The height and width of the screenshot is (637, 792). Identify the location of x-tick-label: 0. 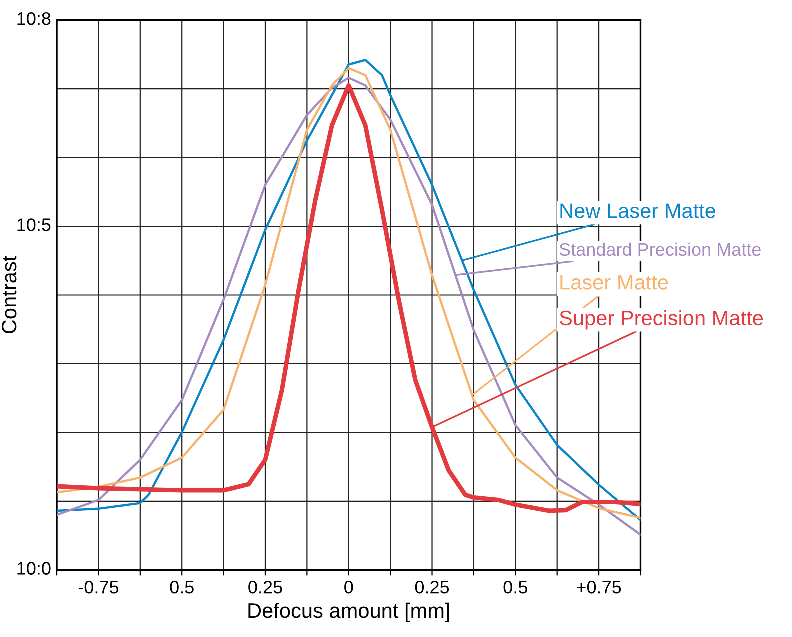
(349, 587).